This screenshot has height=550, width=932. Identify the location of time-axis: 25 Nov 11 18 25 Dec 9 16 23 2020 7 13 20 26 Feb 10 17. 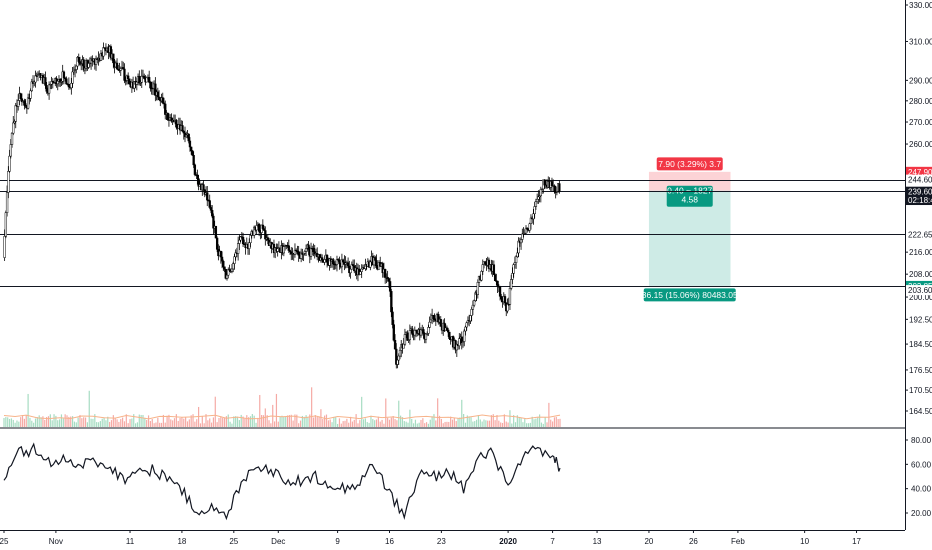
(431, 538).